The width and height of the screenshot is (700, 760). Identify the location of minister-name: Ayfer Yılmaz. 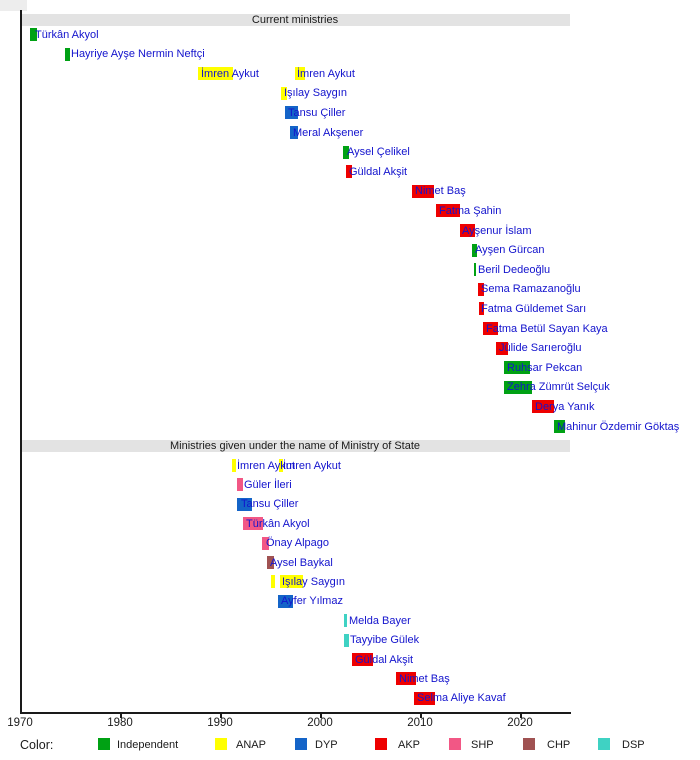
(312, 601).